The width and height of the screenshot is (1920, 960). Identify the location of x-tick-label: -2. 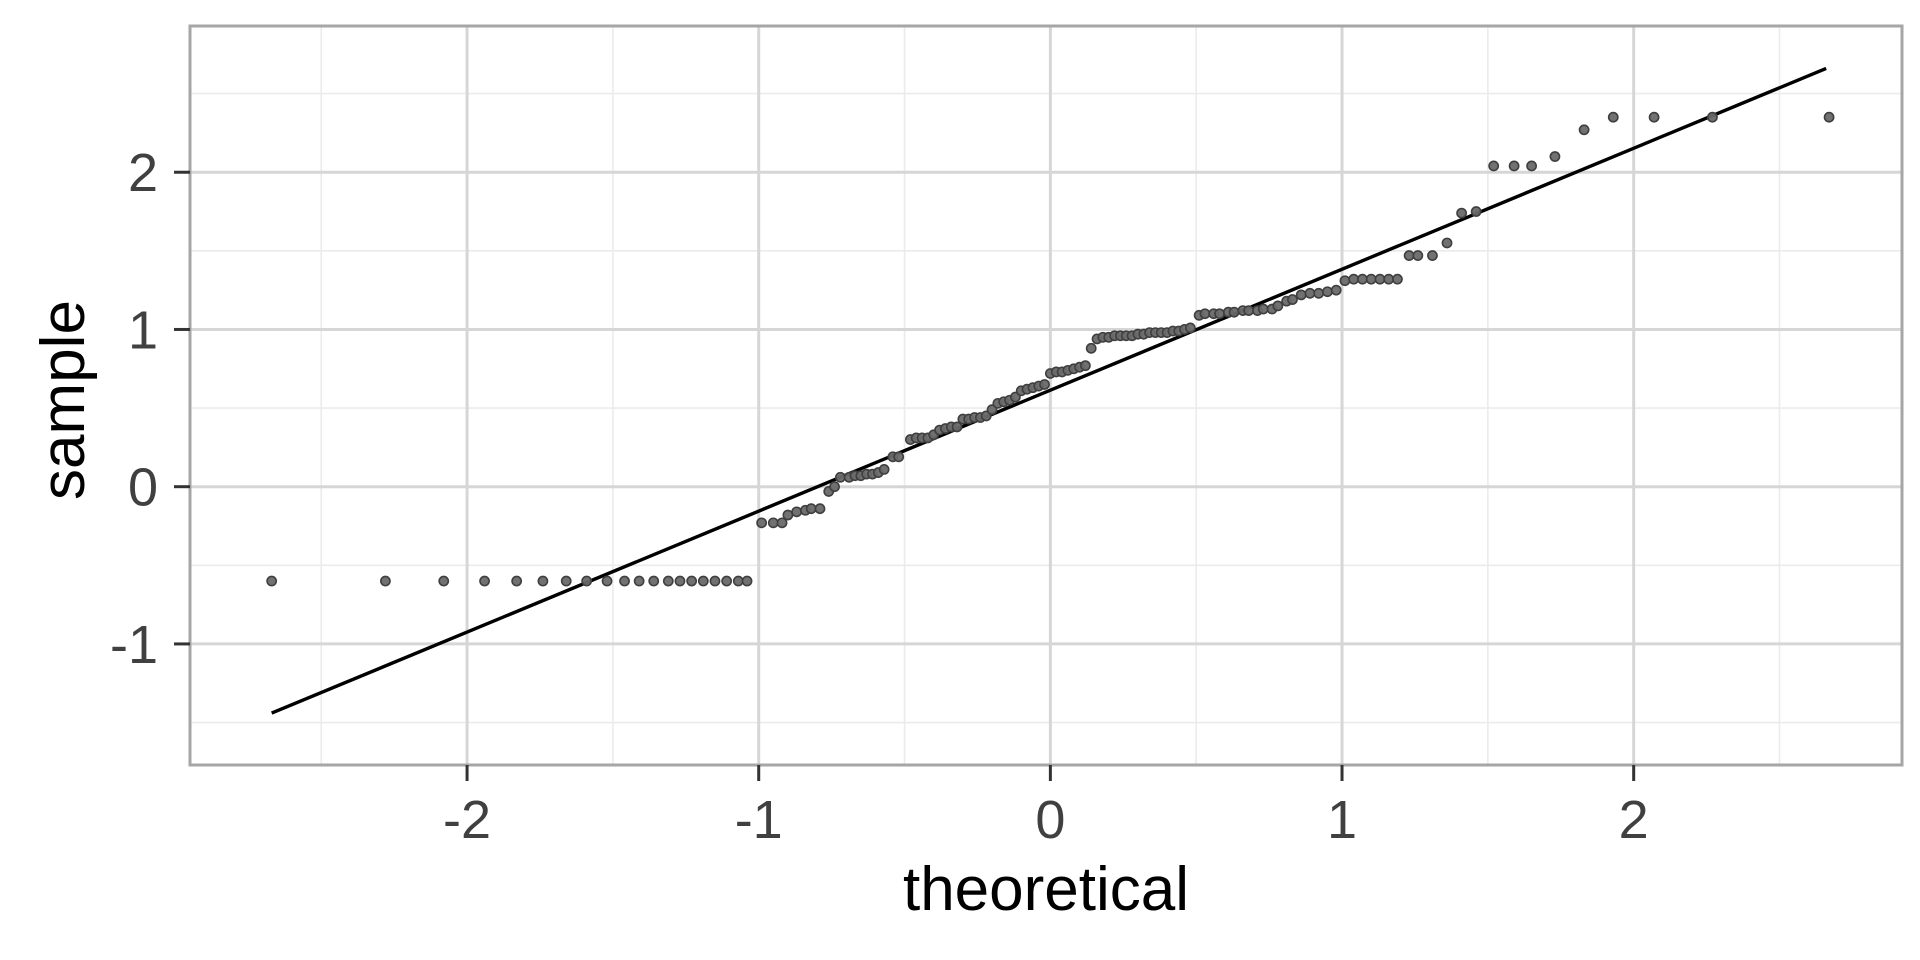
(467, 820).